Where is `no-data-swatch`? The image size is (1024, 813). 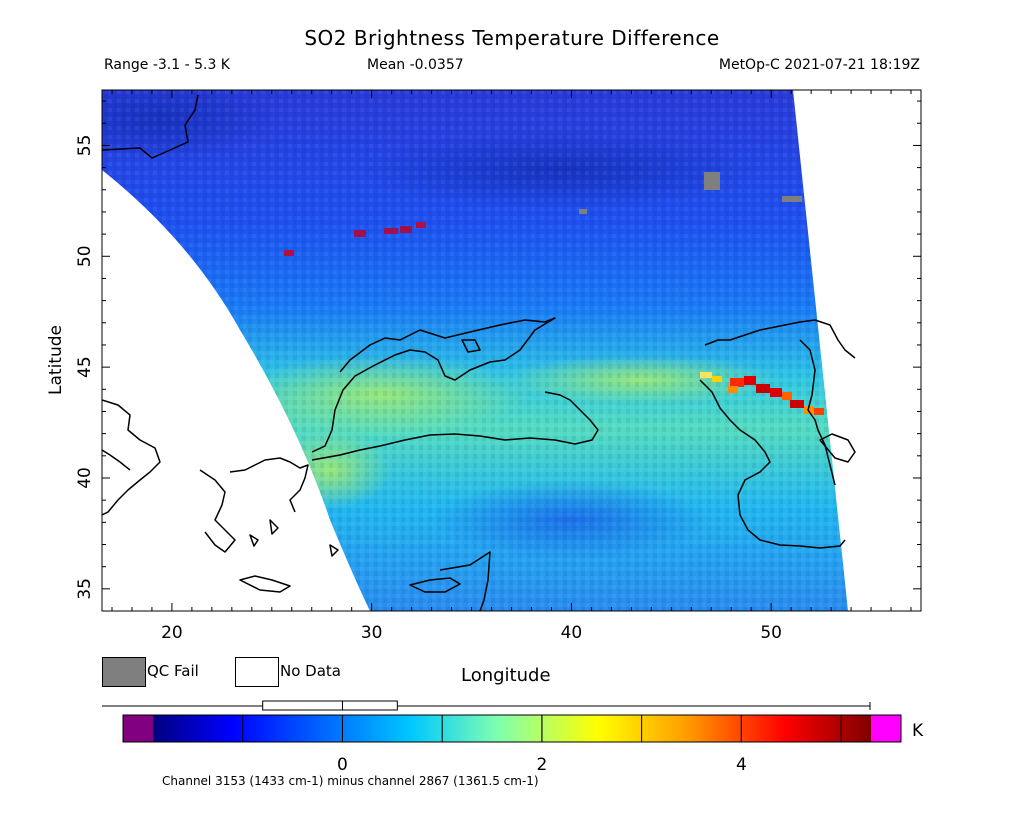
no-data-swatch is located at coordinates (257, 672).